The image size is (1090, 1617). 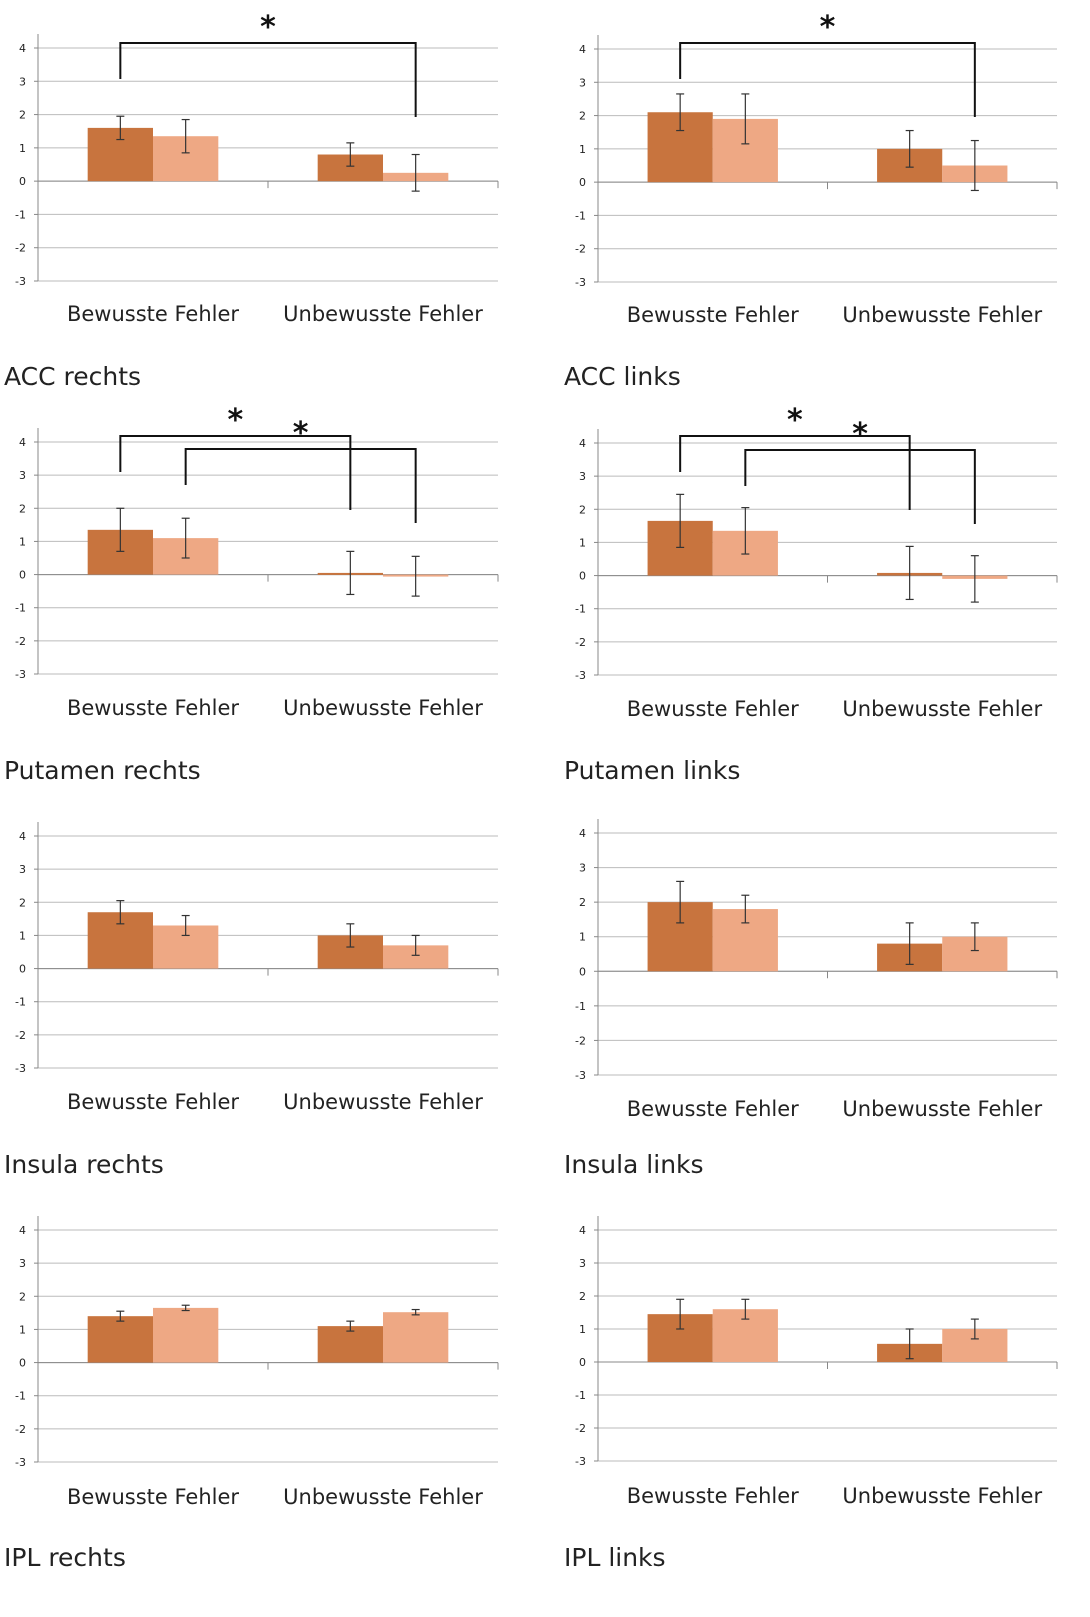 I want to click on panel-title-acc-links: ACC links, so click(x=622, y=376).